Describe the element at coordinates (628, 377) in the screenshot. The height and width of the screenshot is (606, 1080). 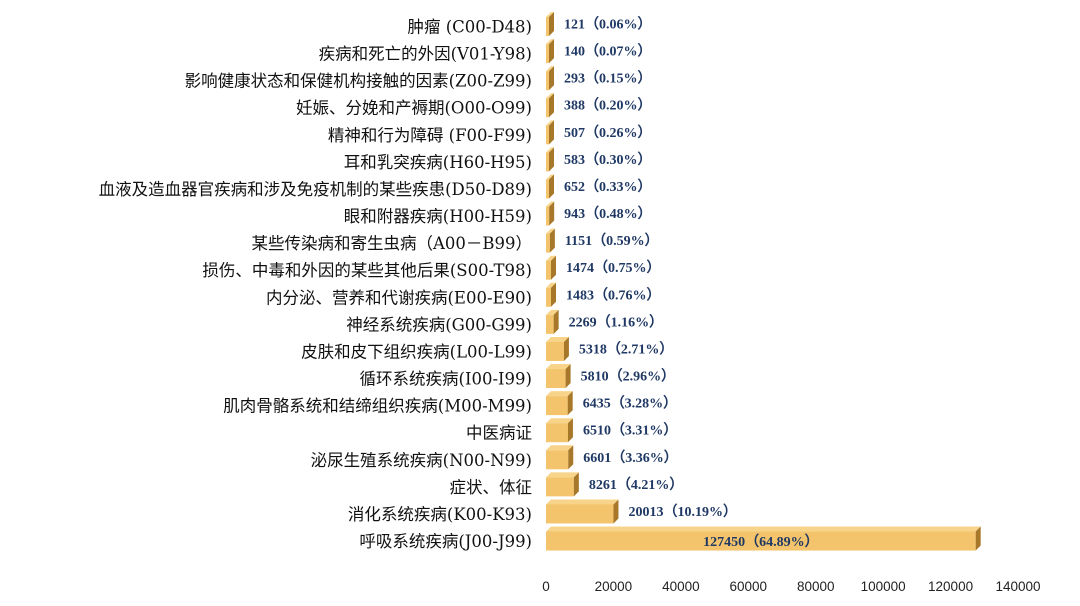
I see `data-label: 5810（2.96%）` at that location.